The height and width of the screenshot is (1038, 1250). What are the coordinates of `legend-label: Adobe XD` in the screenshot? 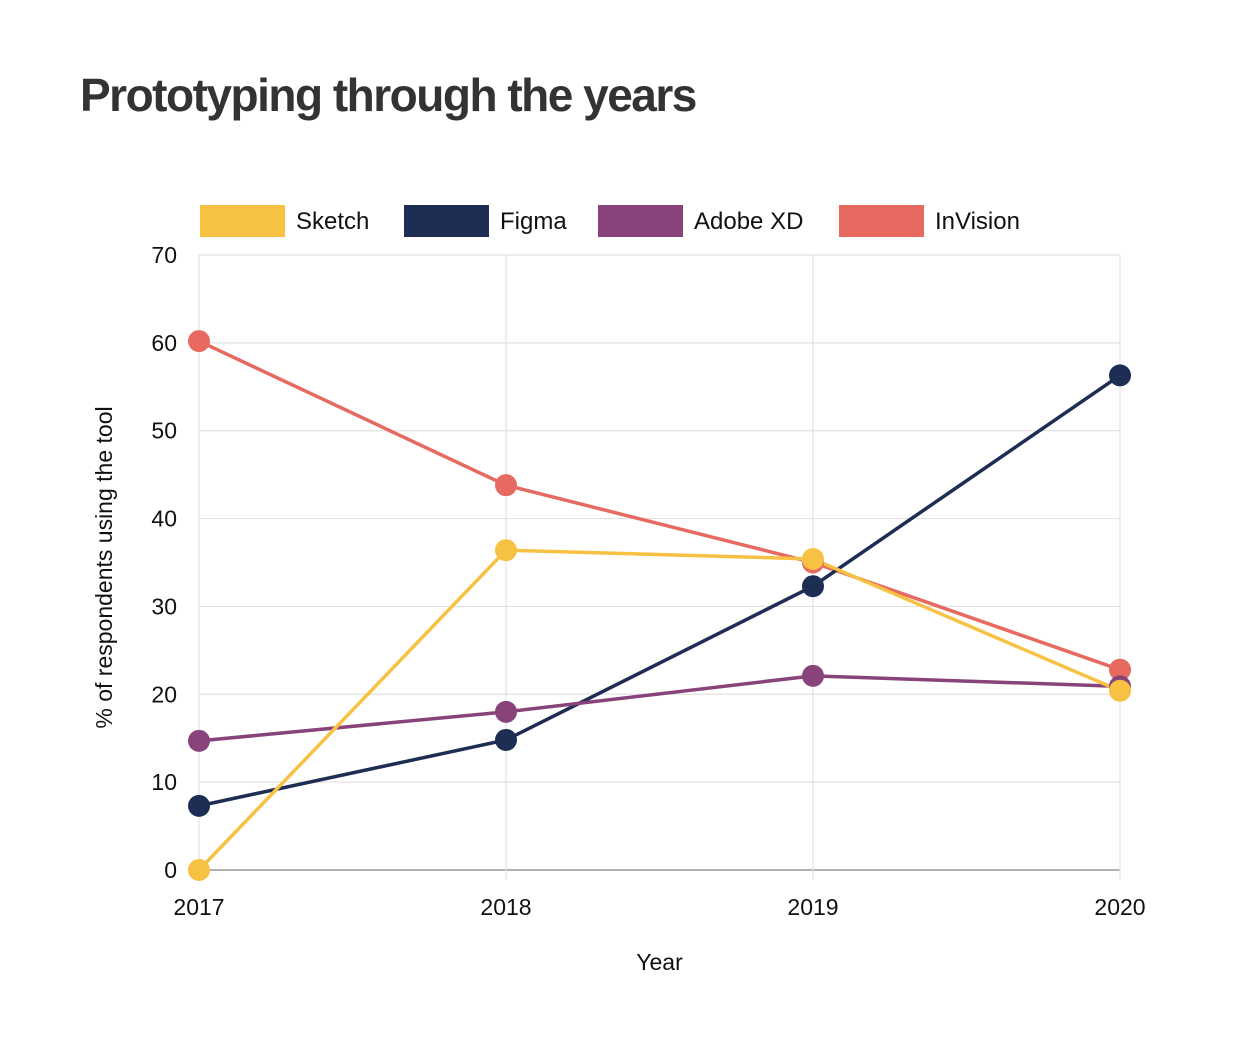 It's located at (748, 221).